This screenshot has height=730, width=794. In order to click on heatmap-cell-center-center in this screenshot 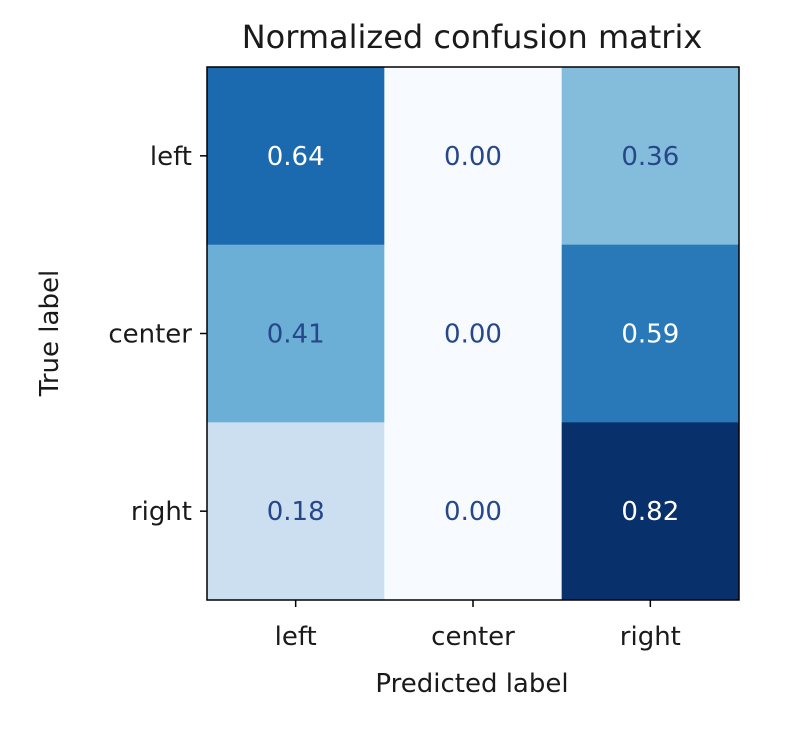, I will do `click(473, 333)`.